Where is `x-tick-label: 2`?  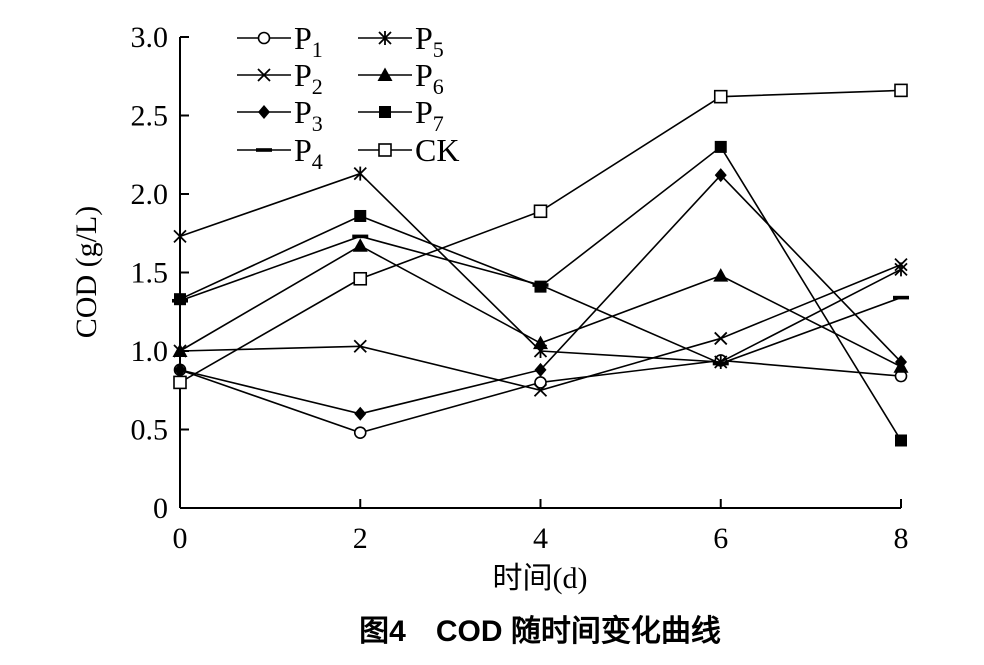 x-tick-label: 2 is located at coordinates (360, 538).